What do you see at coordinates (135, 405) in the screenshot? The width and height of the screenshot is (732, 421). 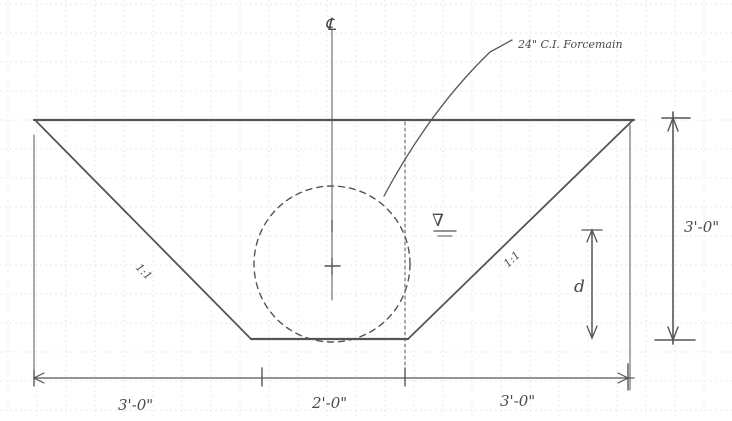 I see `dim-left-width: 3'-0"` at bounding box center [135, 405].